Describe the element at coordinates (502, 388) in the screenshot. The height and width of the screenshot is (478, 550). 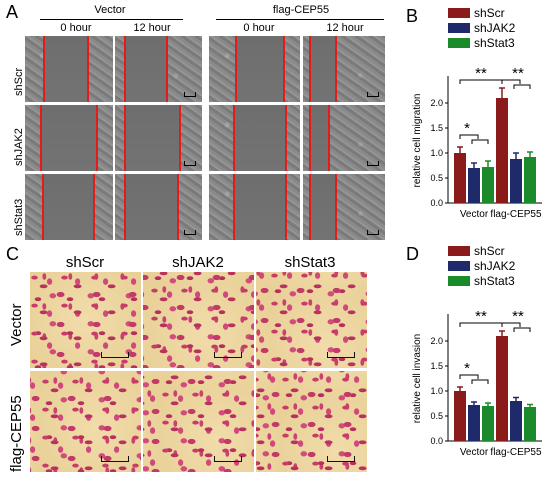
I see `bar-shscr-flag-cep55` at that location.